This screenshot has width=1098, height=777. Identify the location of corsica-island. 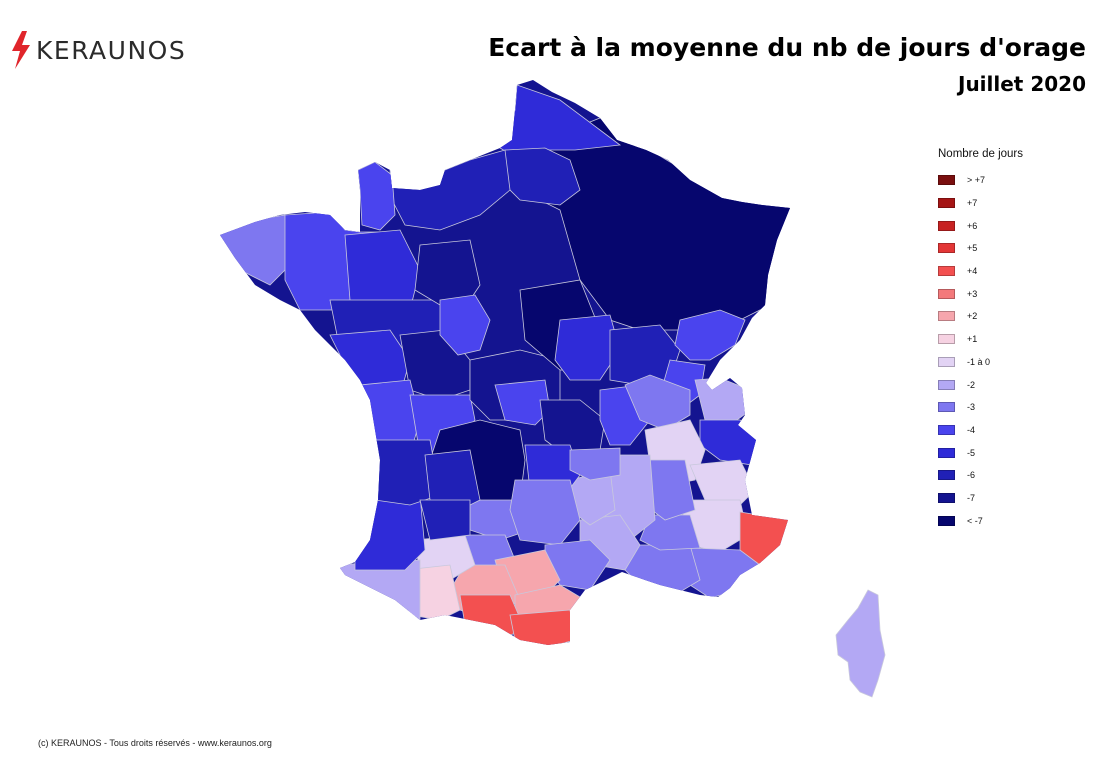
(860, 643).